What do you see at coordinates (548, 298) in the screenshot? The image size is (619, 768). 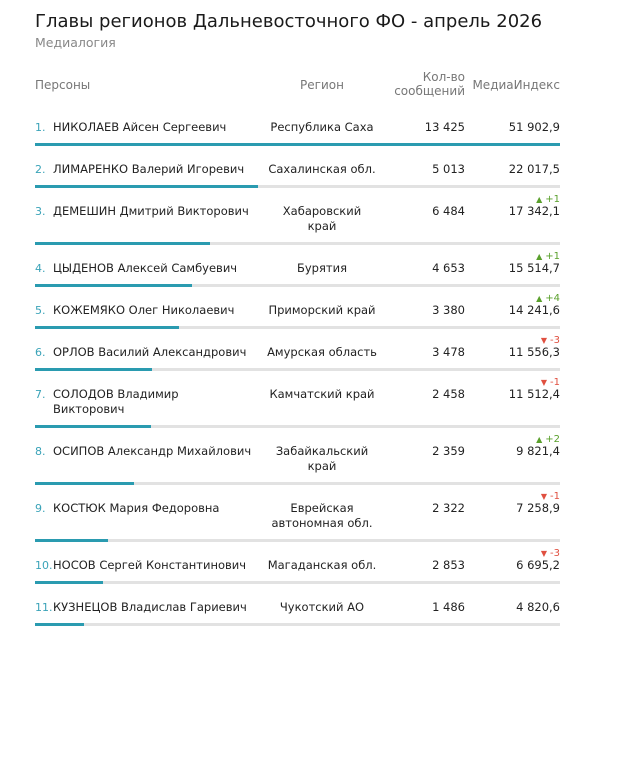 I see `rank-change: +4` at bounding box center [548, 298].